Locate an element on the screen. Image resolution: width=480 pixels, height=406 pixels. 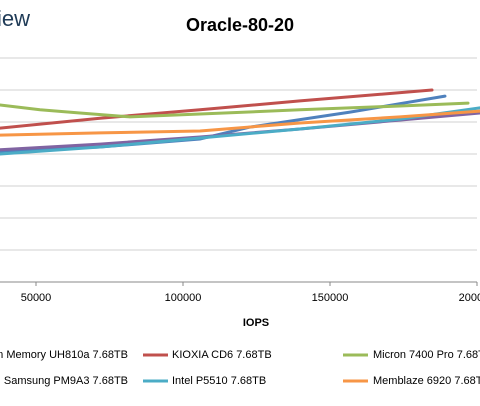
x-tick-label: 100000 is located at coordinates (183, 298).